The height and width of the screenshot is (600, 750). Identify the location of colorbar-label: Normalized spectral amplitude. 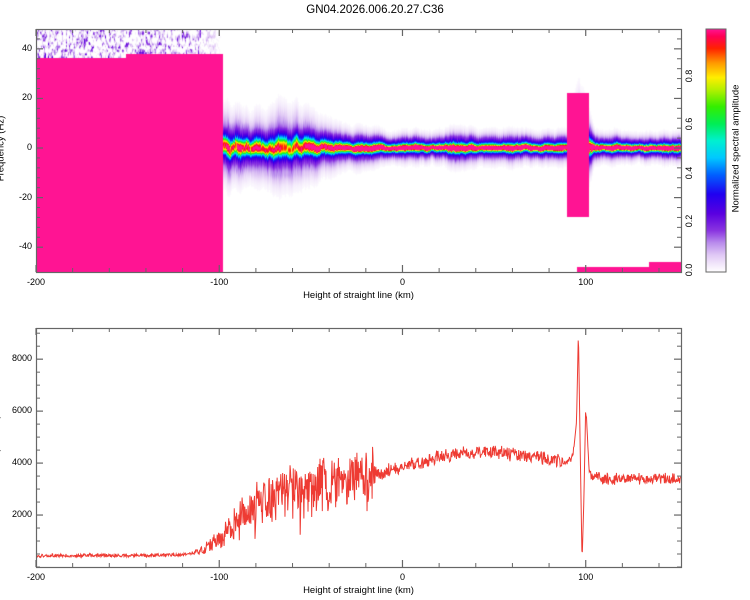
(736, 148).